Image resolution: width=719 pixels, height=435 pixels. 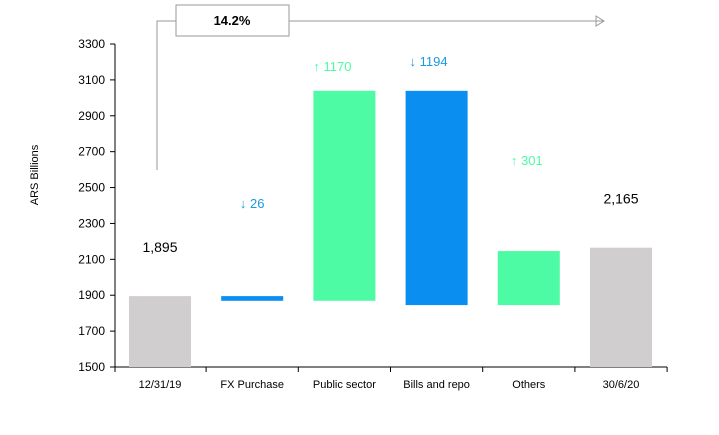 What do you see at coordinates (97, 205) in the screenshot?
I see `y-axis: 1500 1700 1900 2100 2300 2500 2700 2900 3100 3300` at bounding box center [97, 205].